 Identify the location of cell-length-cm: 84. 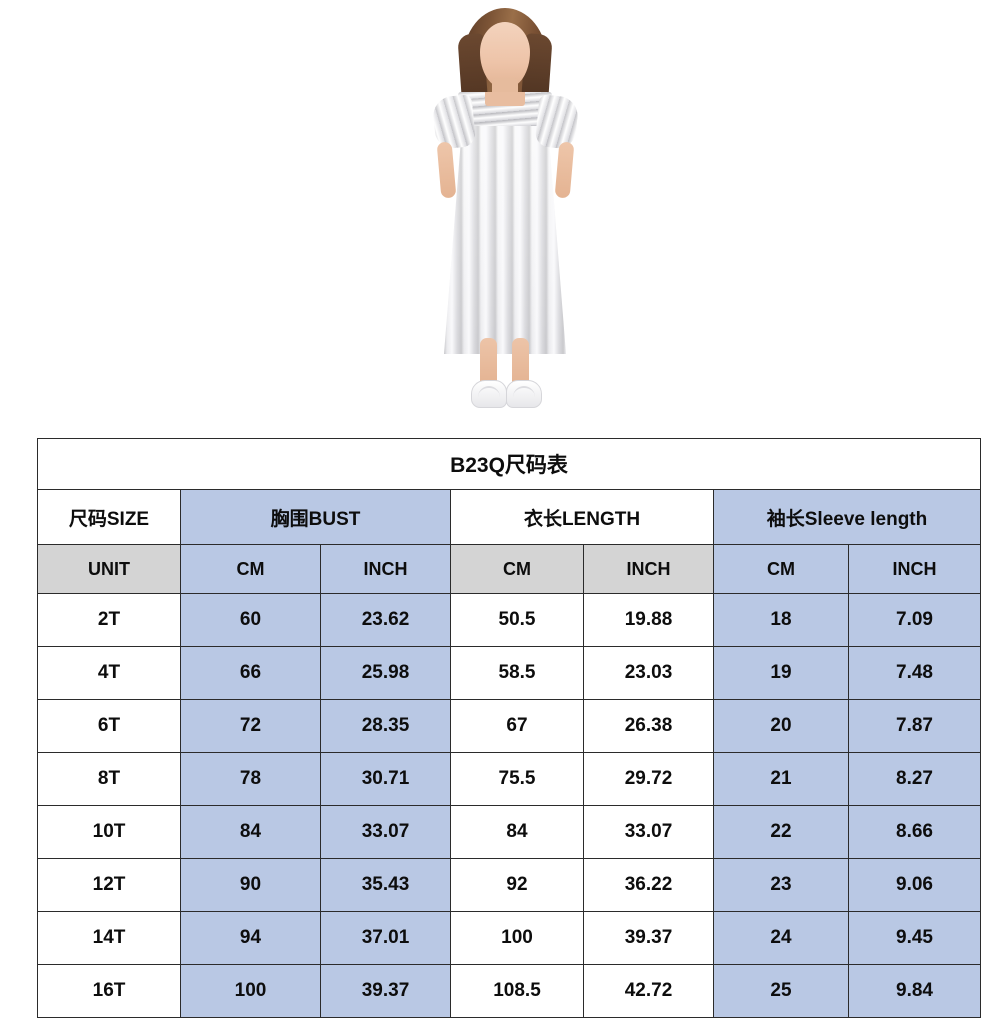
(517, 832).